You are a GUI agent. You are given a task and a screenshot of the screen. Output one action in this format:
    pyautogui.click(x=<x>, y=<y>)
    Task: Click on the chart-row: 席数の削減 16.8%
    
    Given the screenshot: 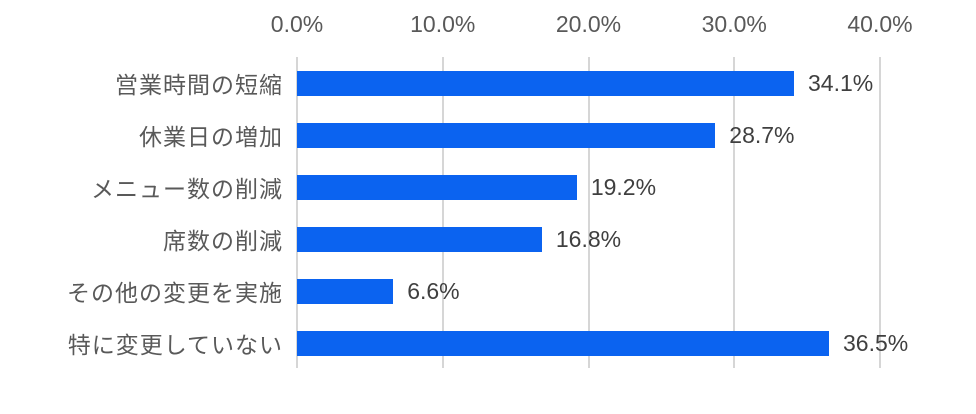 What is the action you would take?
    pyautogui.click(x=488, y=239)
    